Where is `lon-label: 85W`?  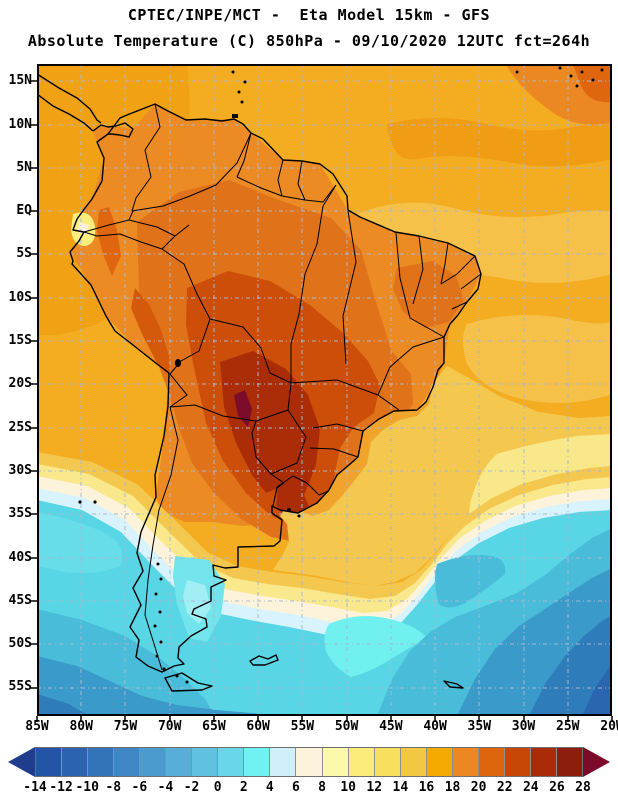
lon-label: 85W is located at coordinates (37, 726).